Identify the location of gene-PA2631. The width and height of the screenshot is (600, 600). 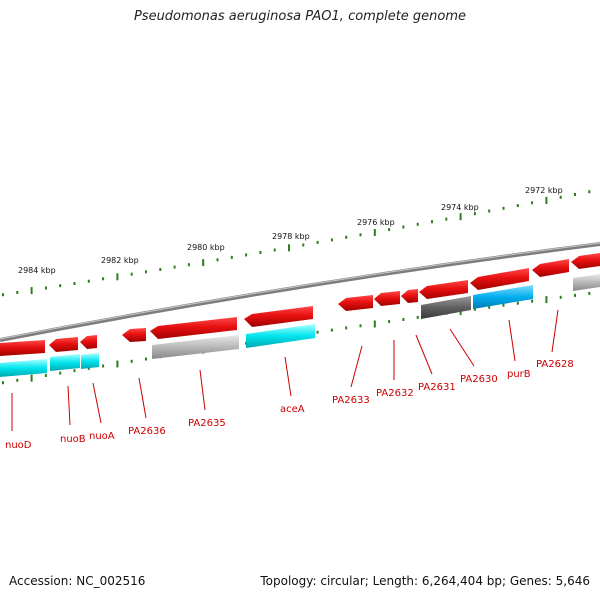
(409, 296).